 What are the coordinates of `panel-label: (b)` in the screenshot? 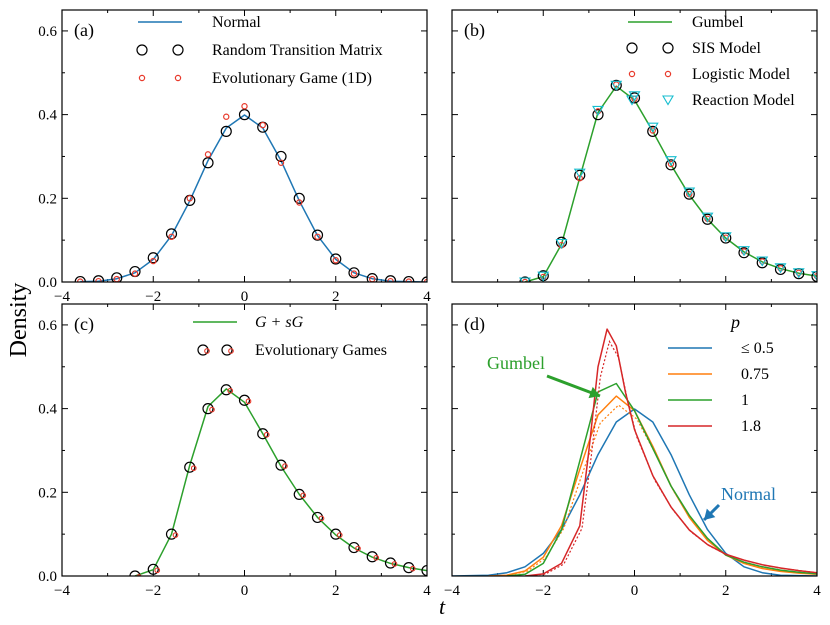 It's located at (474, 30).